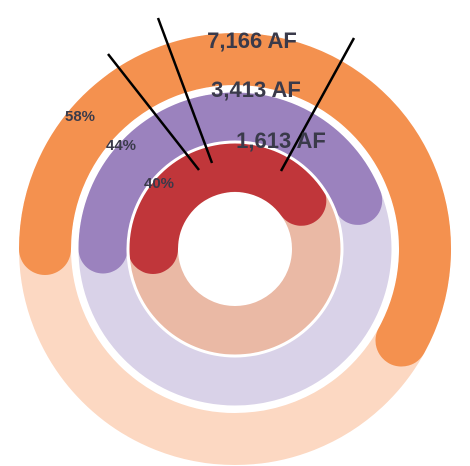 The width and height of the screenshot is (470, 466). I want to click on ring-middle-total-label: 3,413 AF, so click(256, 89).